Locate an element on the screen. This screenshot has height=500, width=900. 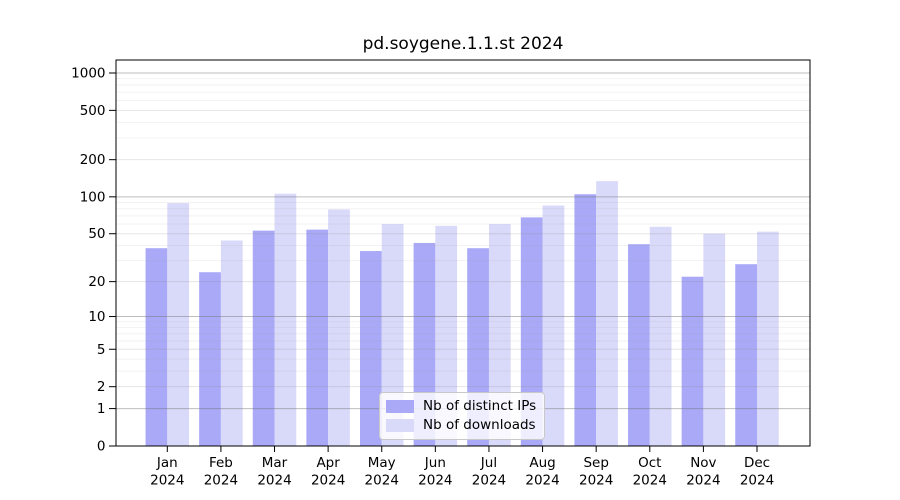
x-tick-label-month: May is located at coordinates (382, 463).